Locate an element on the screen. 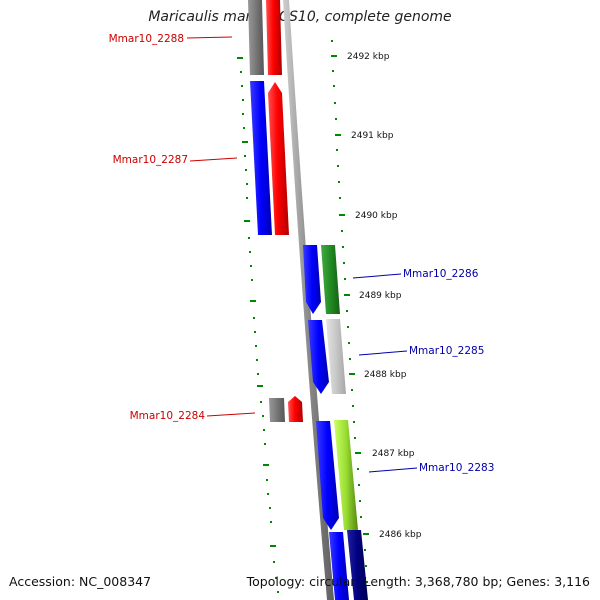  gene-label-mmar10-2288: Mmar10_2288 is located at coordinates (146, 39).